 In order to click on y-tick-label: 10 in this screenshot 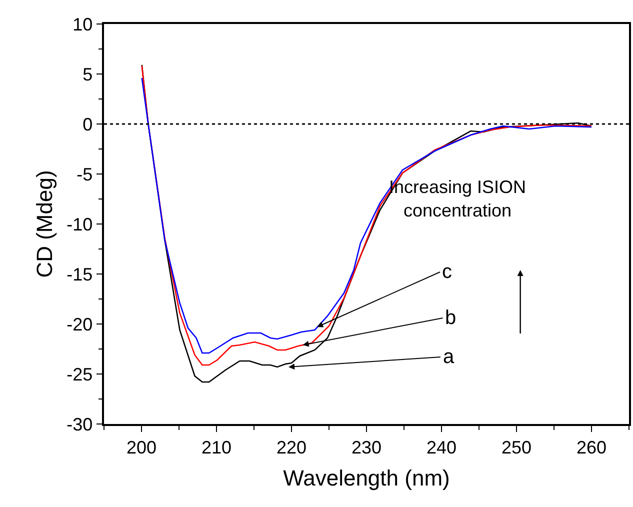, I will do `click(82, 24)`.